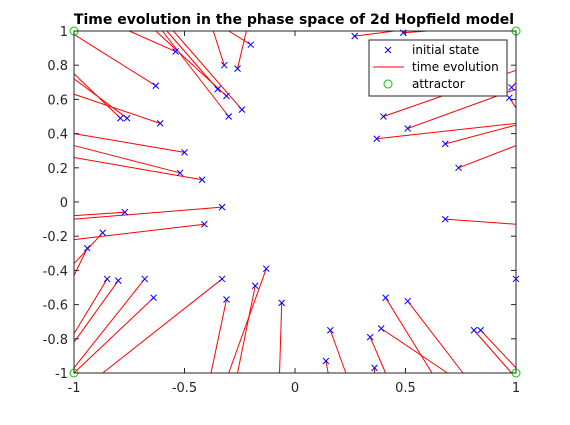  What do you see at coordinates (57, 100) in the screenshot?
I see `y-tick-label: 0.6` at bounding box center [57, 100].